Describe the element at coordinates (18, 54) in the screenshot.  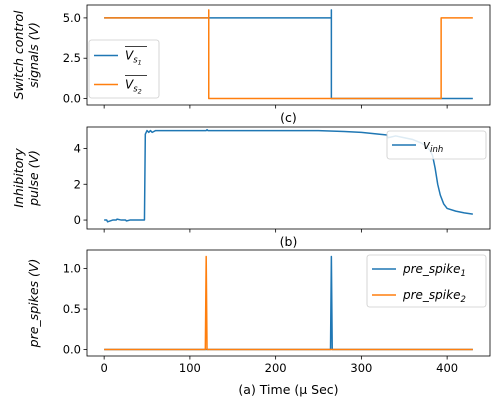
I see `y-axis-label: Switch control` at that location.